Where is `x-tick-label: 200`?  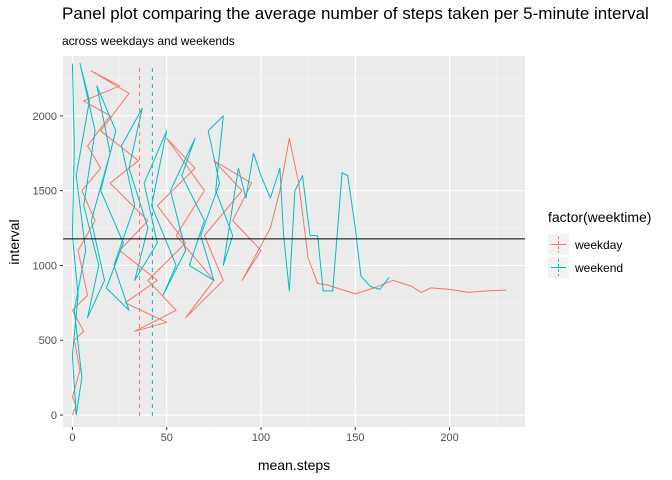 x-tick-label: 200 is located at coordinates (449, 438).